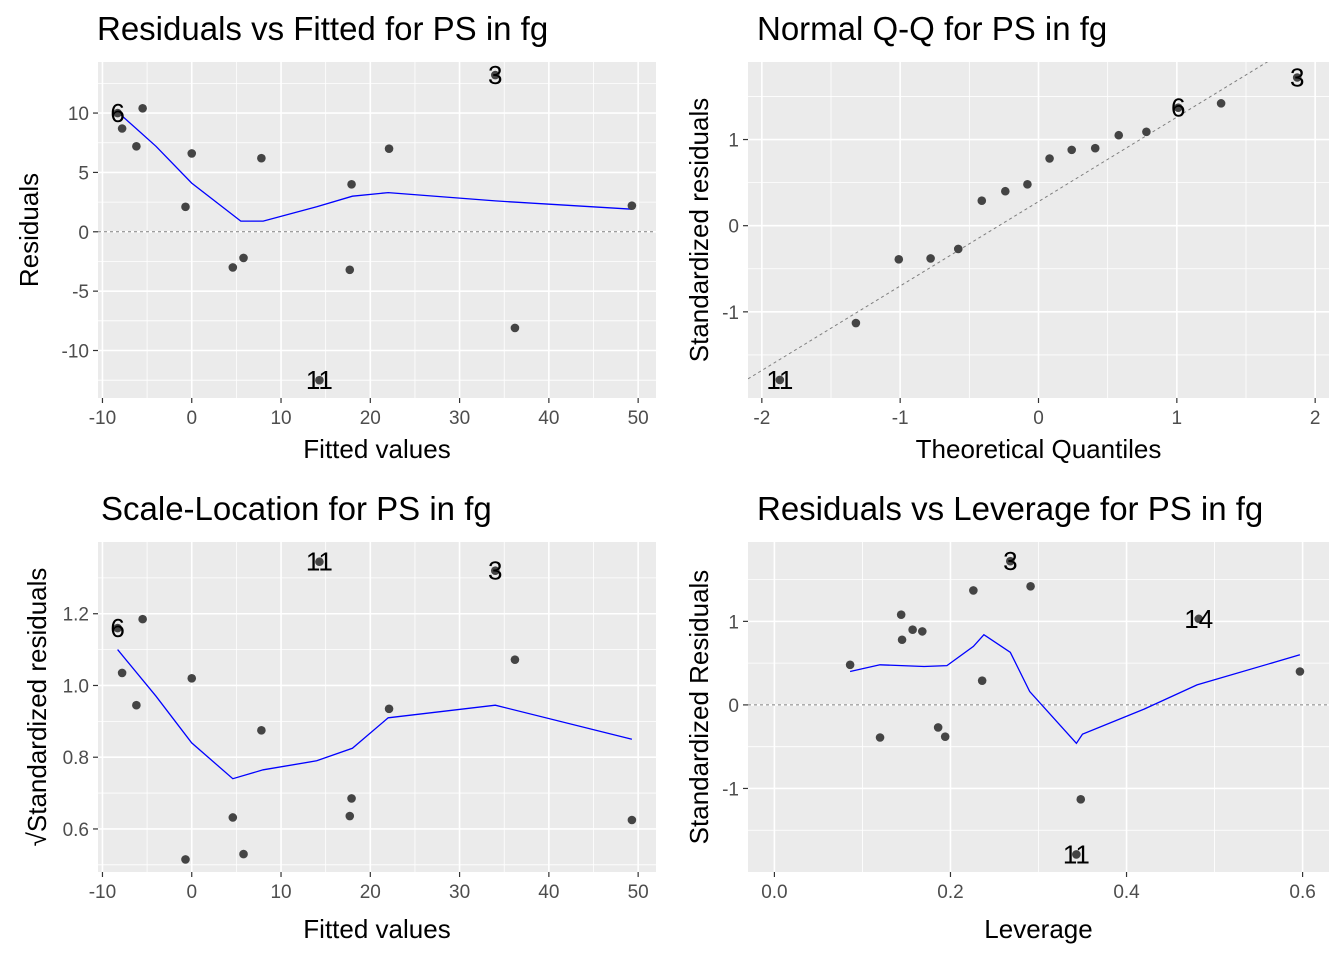  I want to click on y-axis-label: √Standardized residuals, so click(37, 707).